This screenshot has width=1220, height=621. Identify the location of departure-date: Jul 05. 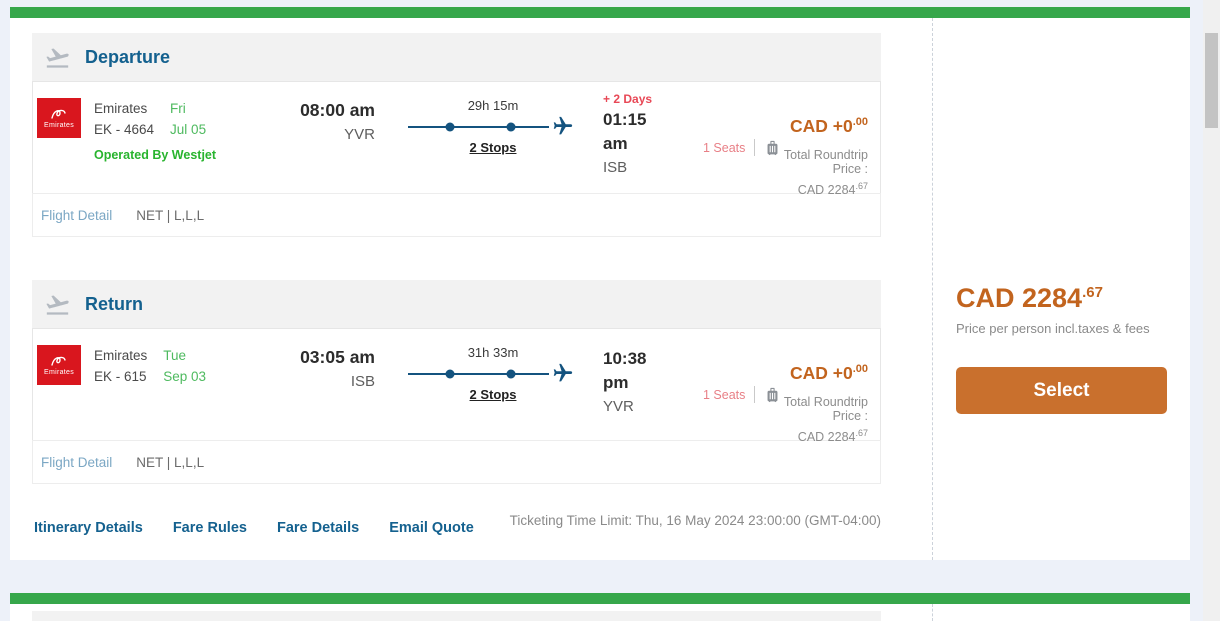
(188, 129).